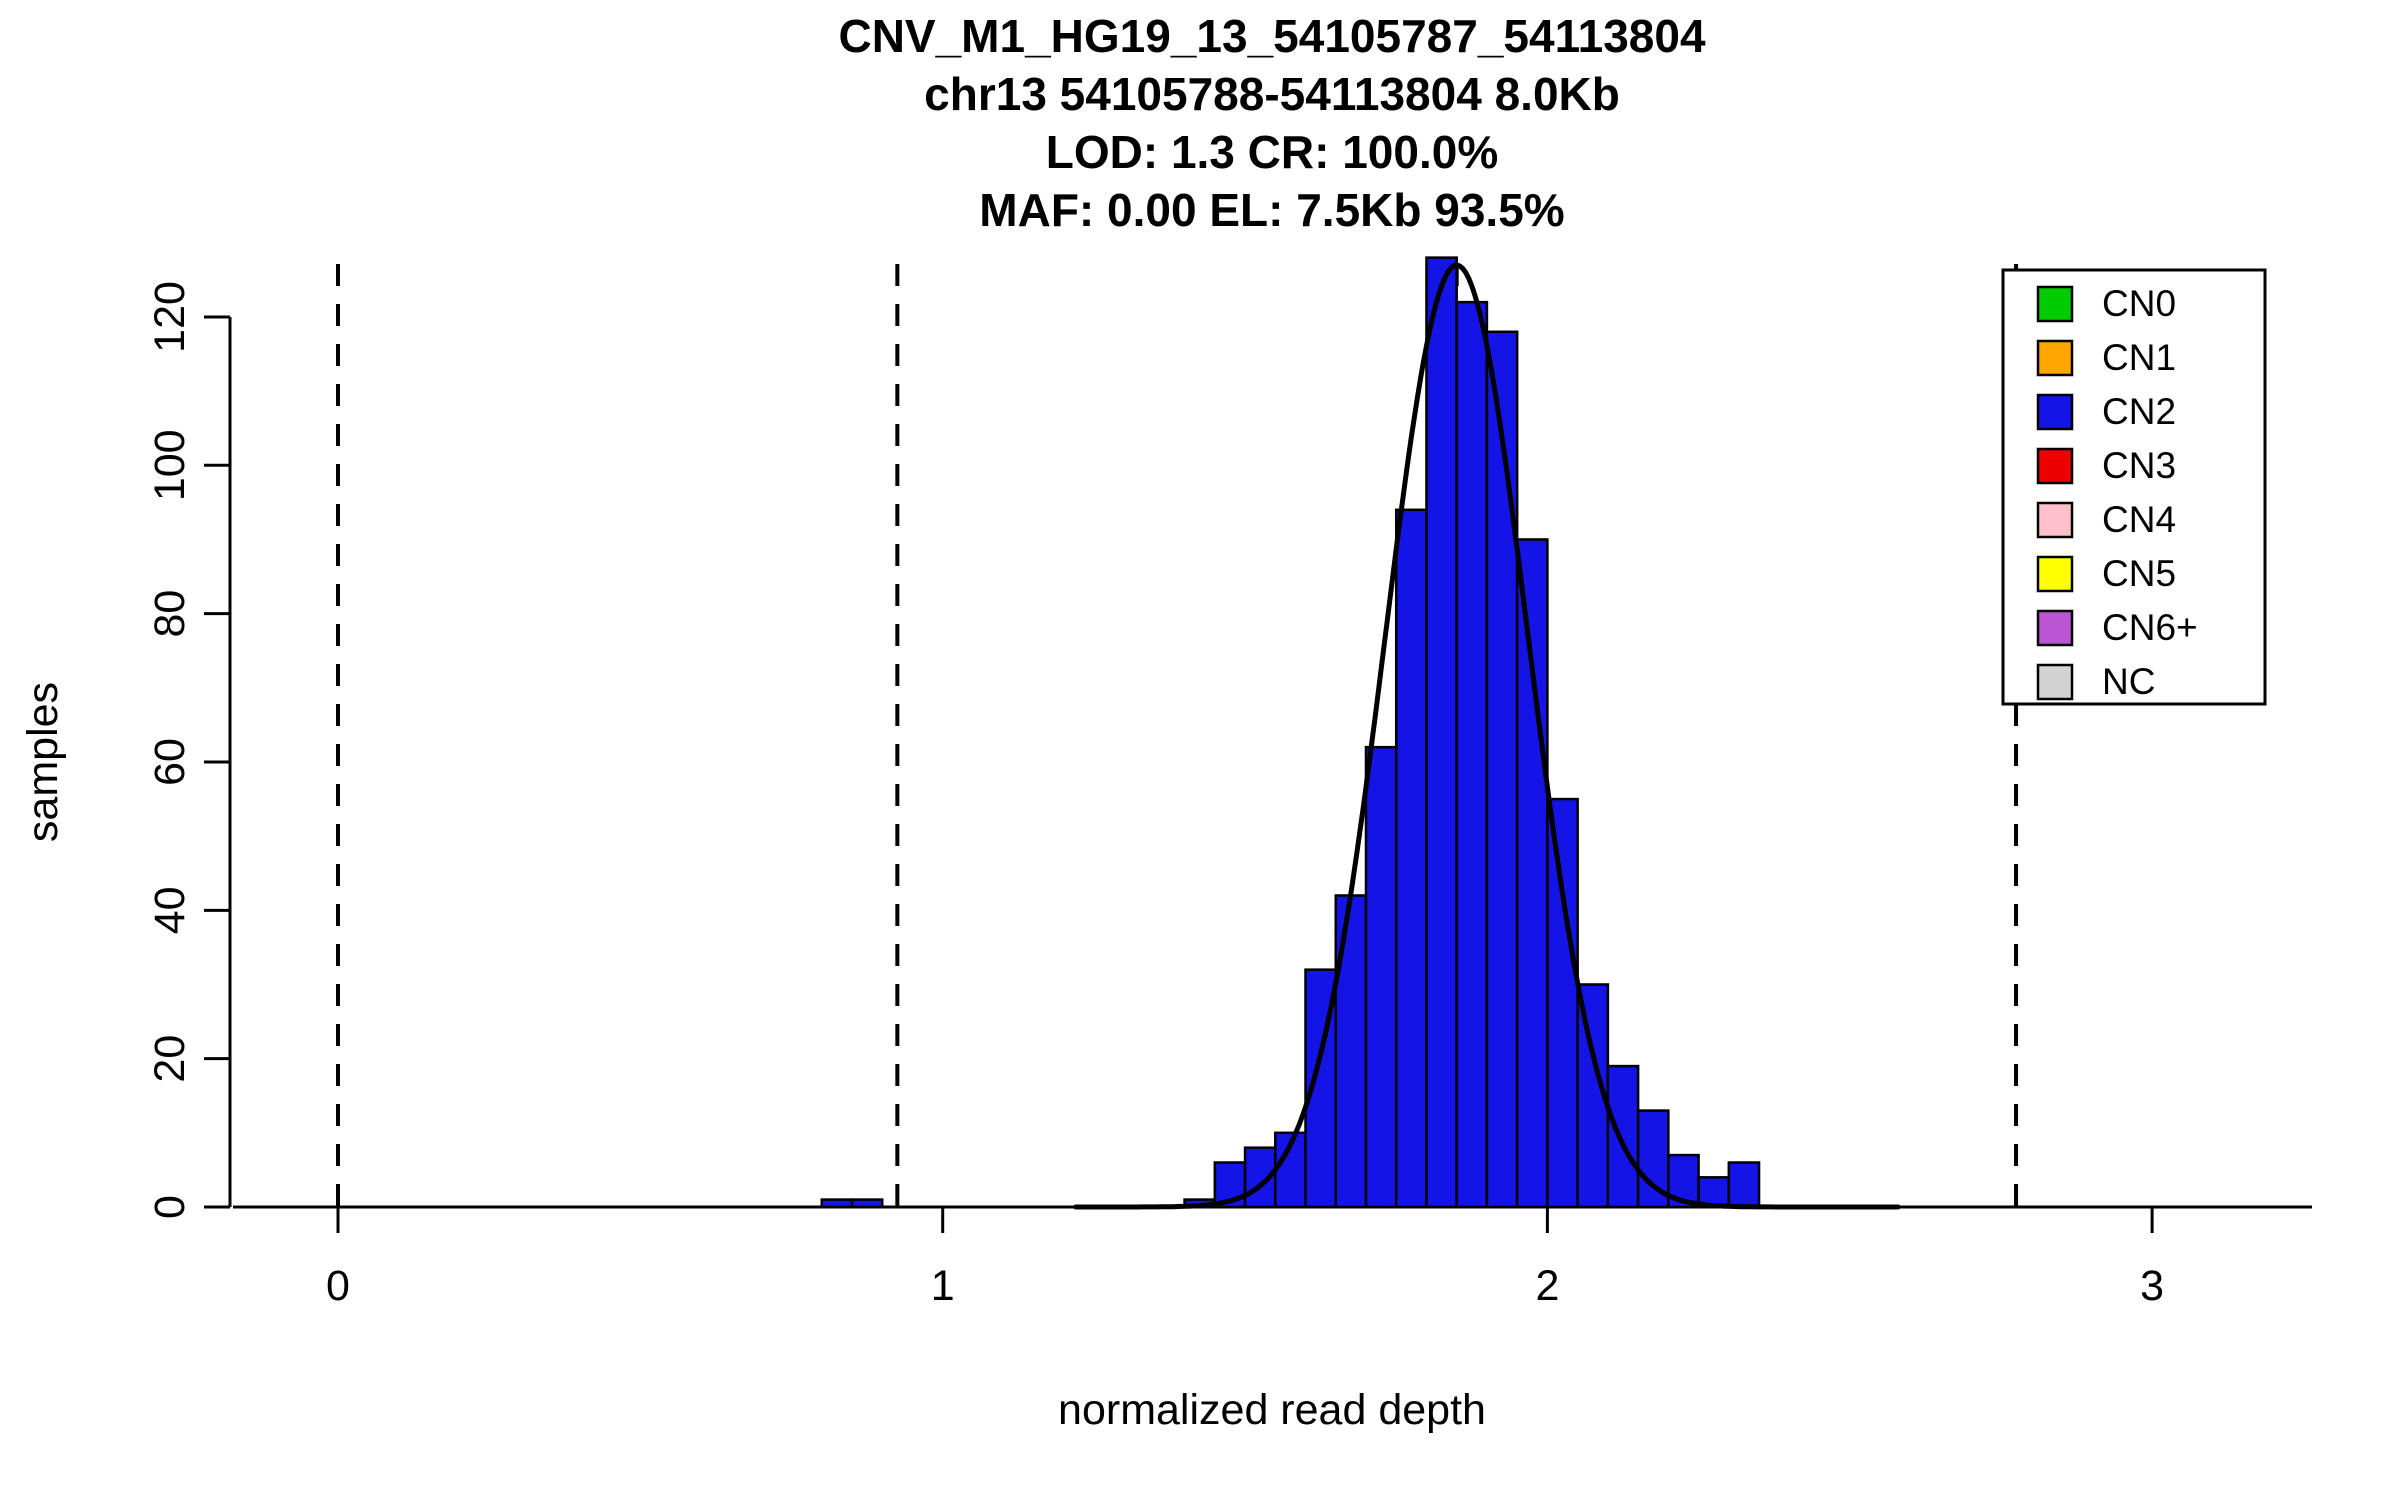  I want to click on y-tick-label: 20, so click(170, 1059).